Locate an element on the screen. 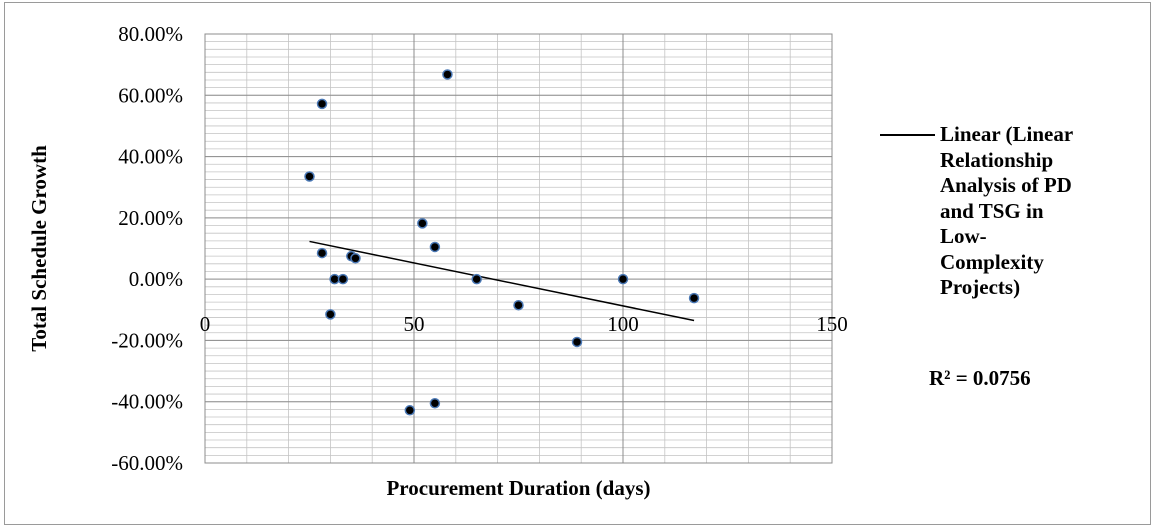  x-tick-label: 150 is located at coordinates (832, 324).